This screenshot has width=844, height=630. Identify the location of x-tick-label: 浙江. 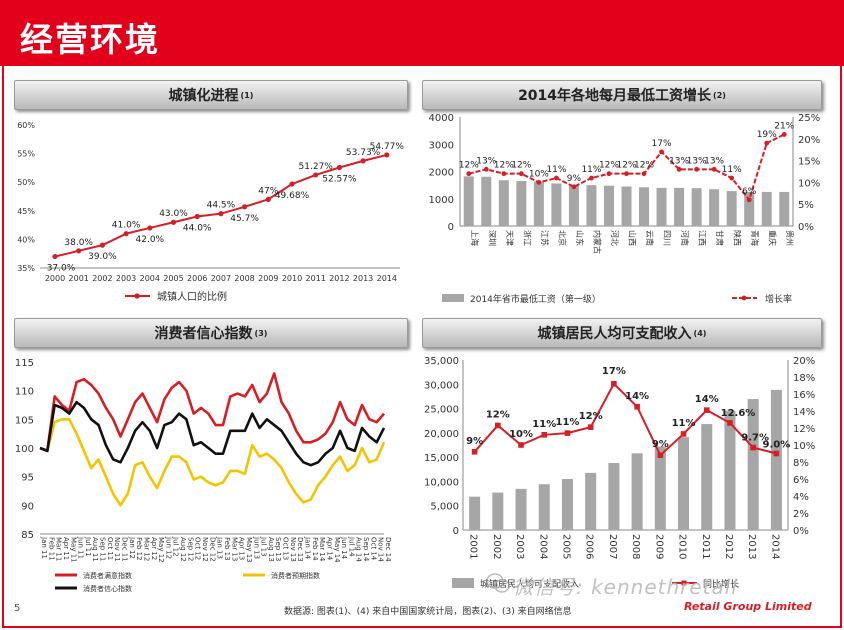
(527, 238).